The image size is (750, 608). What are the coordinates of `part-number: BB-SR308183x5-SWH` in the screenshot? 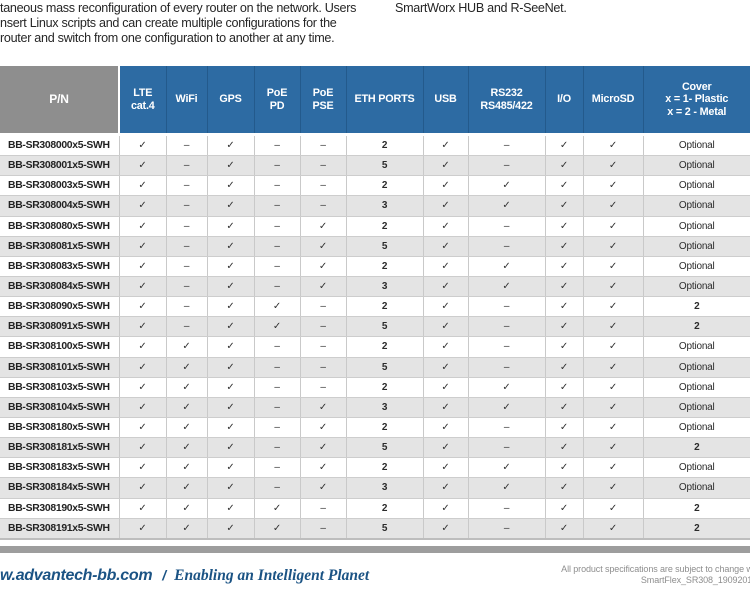 It's located at (60, 468).